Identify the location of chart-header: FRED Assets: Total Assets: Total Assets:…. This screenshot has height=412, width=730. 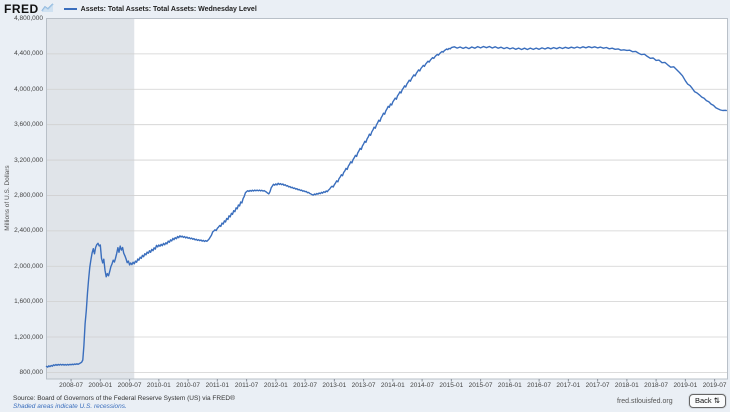
(130, 9).